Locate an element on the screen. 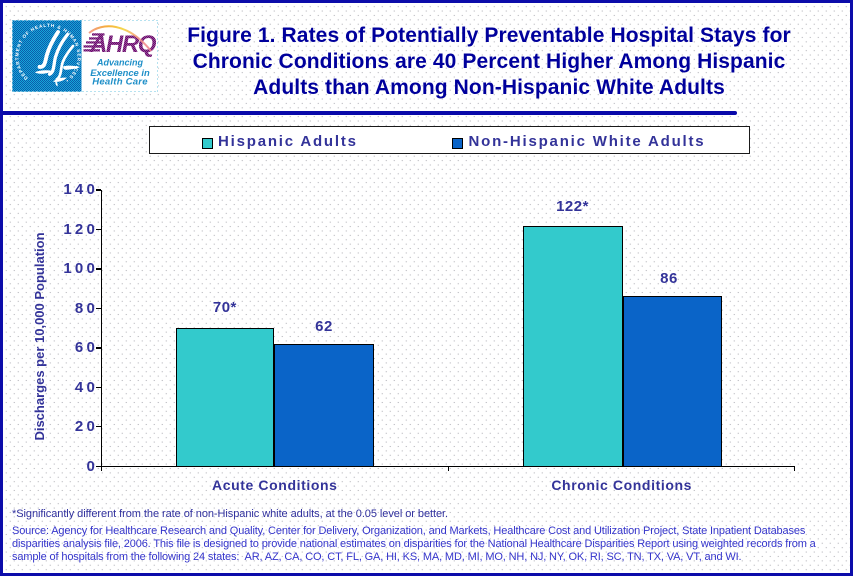 The height and width of the screenshot is (576, 853). svg-text: Advancing is located at coordinates (120, 63).